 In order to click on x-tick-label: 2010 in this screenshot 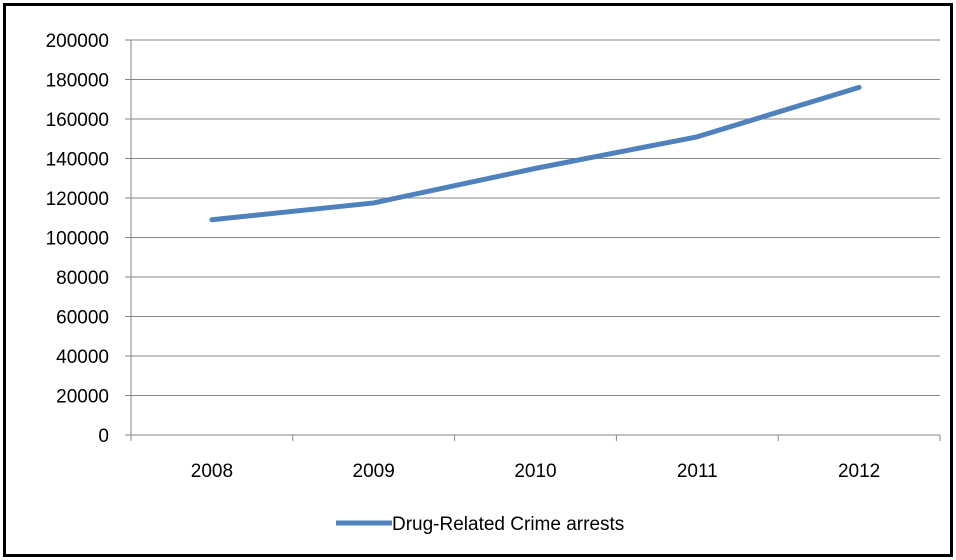, I will do `click(535, 471)`.